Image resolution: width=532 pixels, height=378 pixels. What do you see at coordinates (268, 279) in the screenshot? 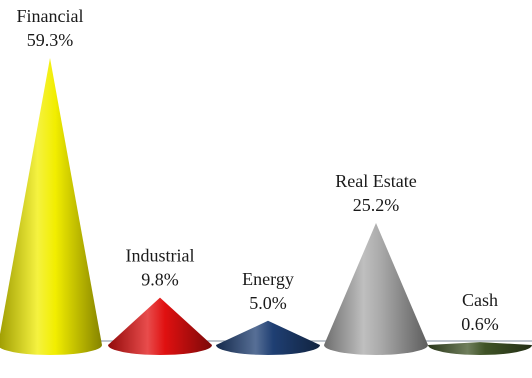
I see `category-label-energy: Energy` at bounding box center [268, 279].